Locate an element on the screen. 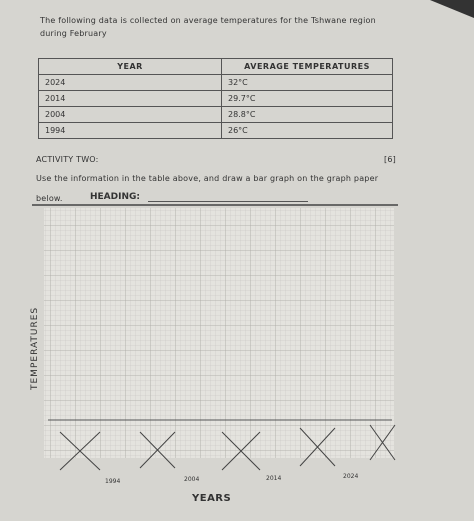 The height and width of the screenshot is (521, 474). table-row: 2024 32°C is located at coordinates (215, 82).